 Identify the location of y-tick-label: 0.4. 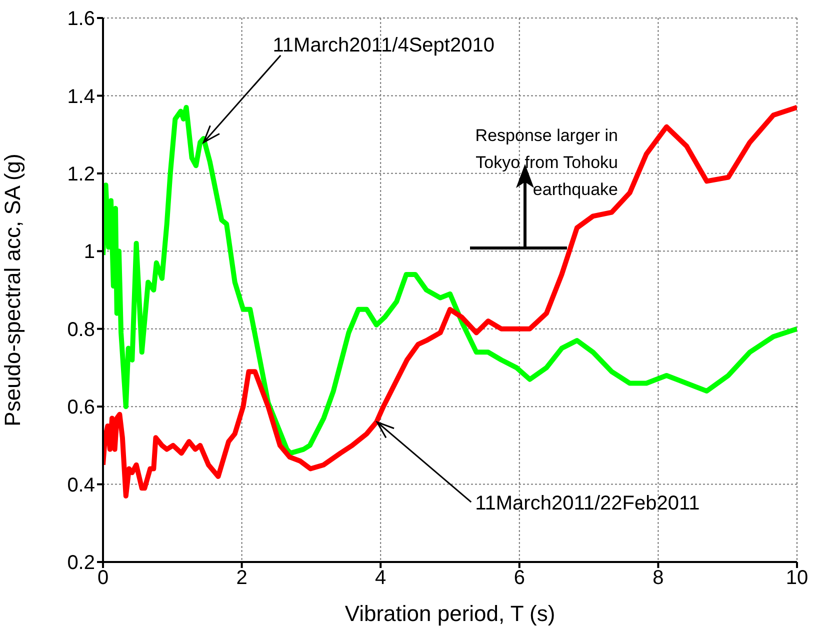
(81, 485).